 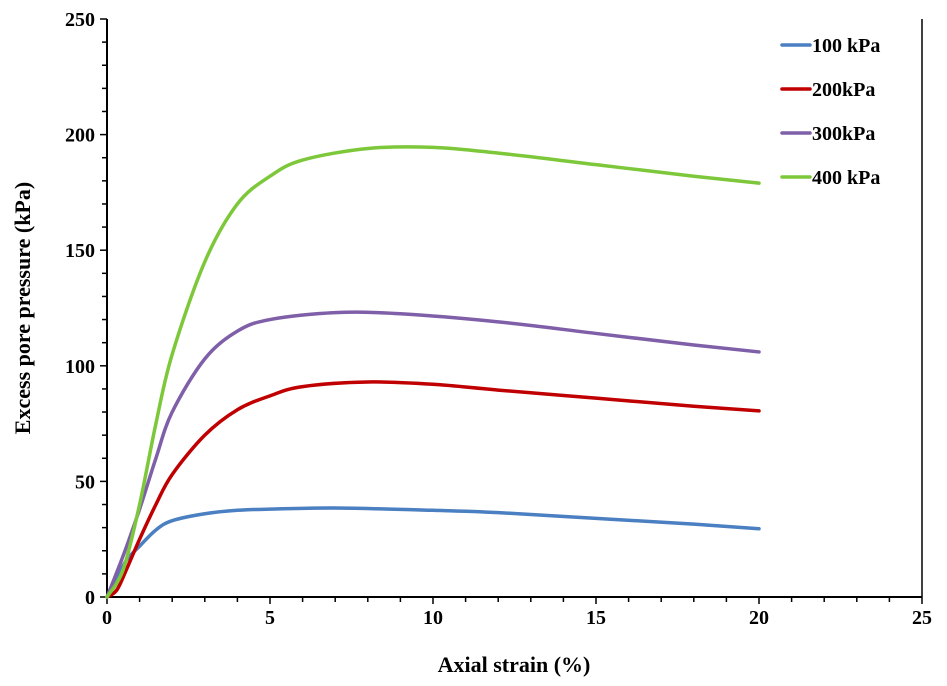 What do you see at coordinates (107, 618) in the screenshot?
I see `x-tick-label: 0` at bounding box center [107, 618].